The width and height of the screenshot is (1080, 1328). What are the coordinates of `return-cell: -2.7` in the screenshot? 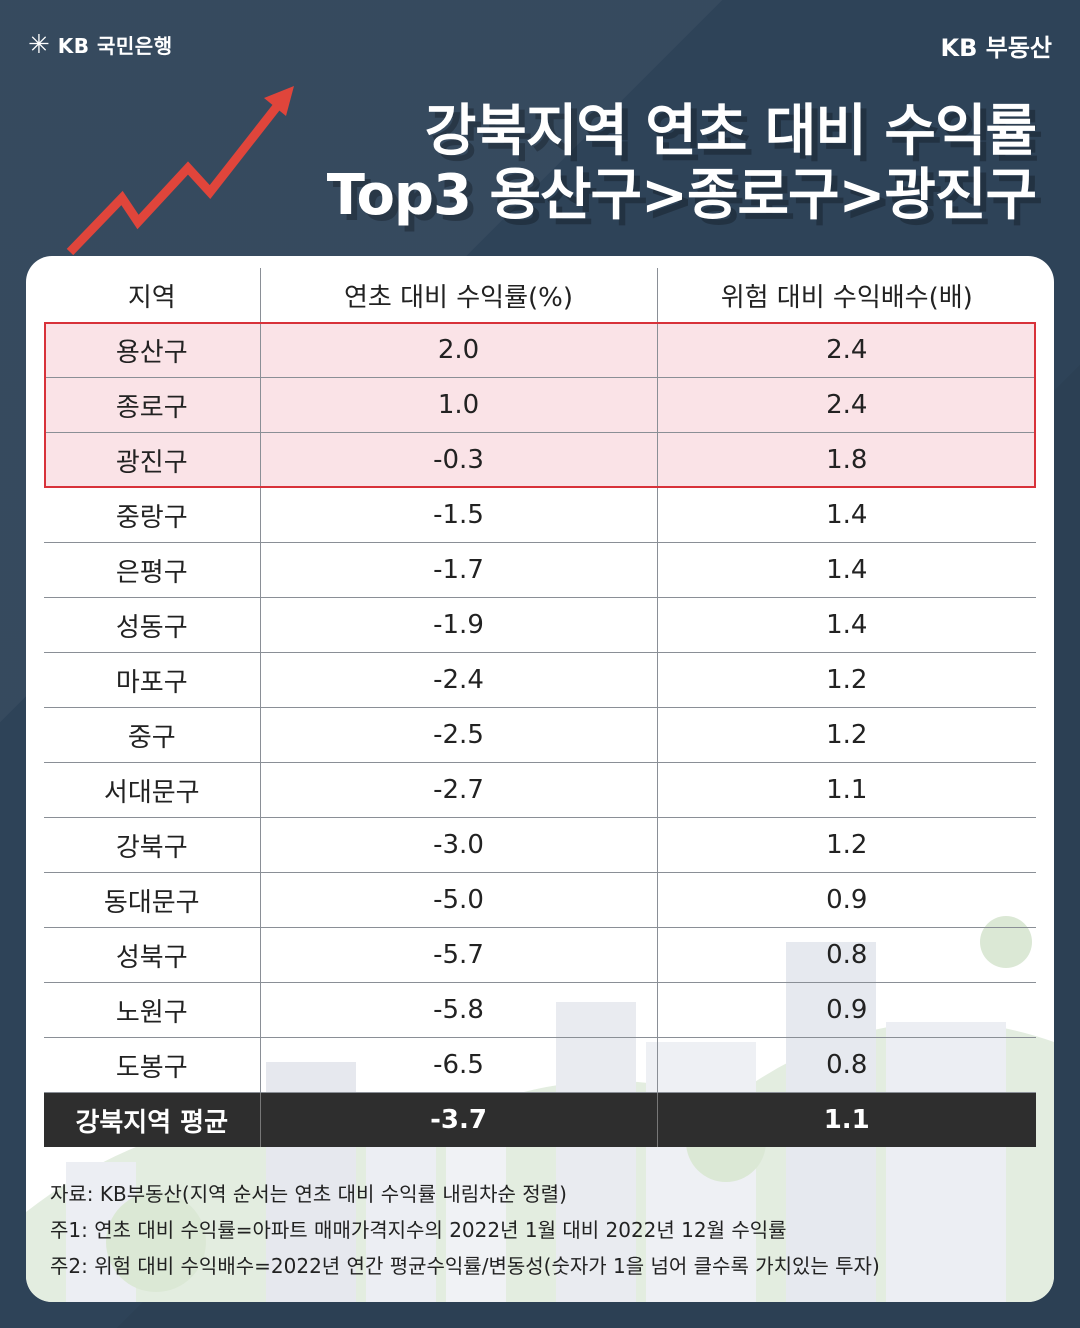 It's located at (458, 790).